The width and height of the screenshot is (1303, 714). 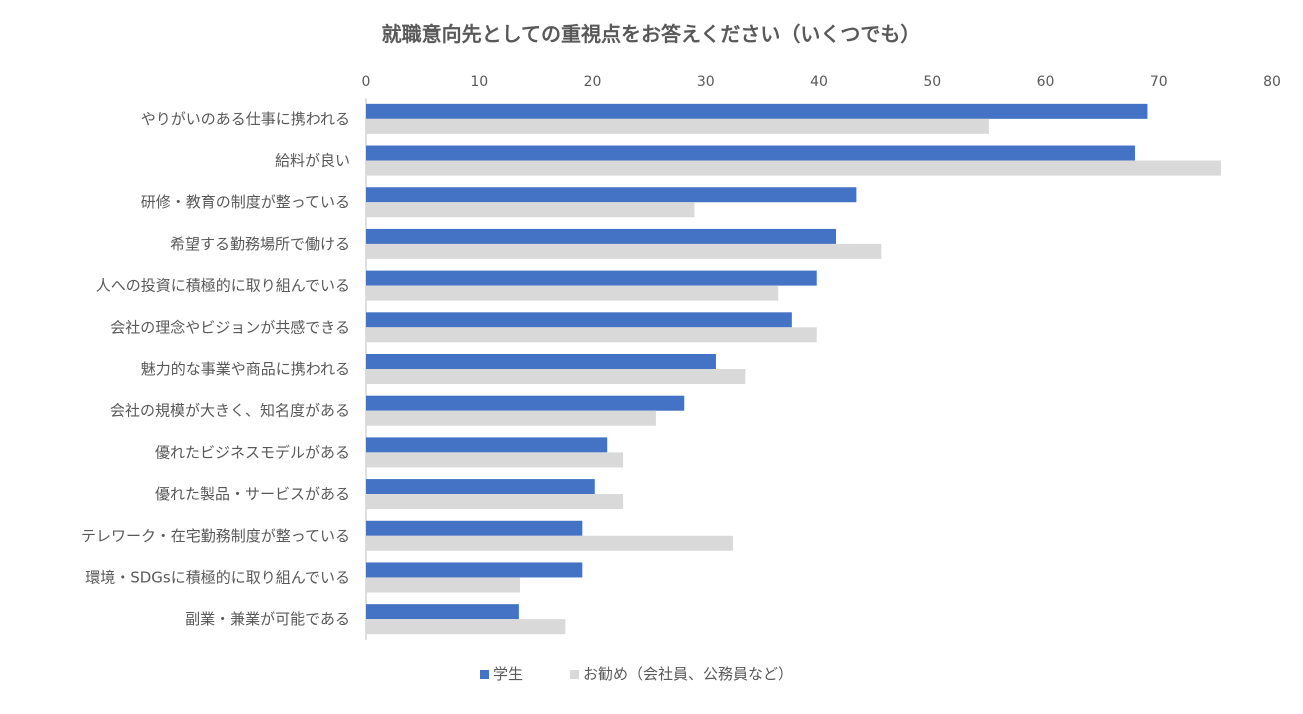 What do you see at coordinates (312, 161) in the screenshot?
I see `category-label: 給料が良い` at bounding box center [312, 161].